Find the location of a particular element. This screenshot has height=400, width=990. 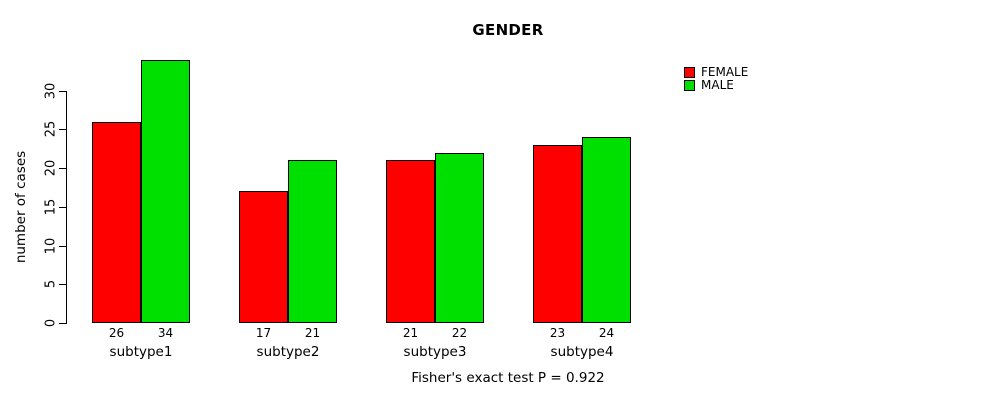

bar-male-subtype1 is located at coordinates (165, 191).